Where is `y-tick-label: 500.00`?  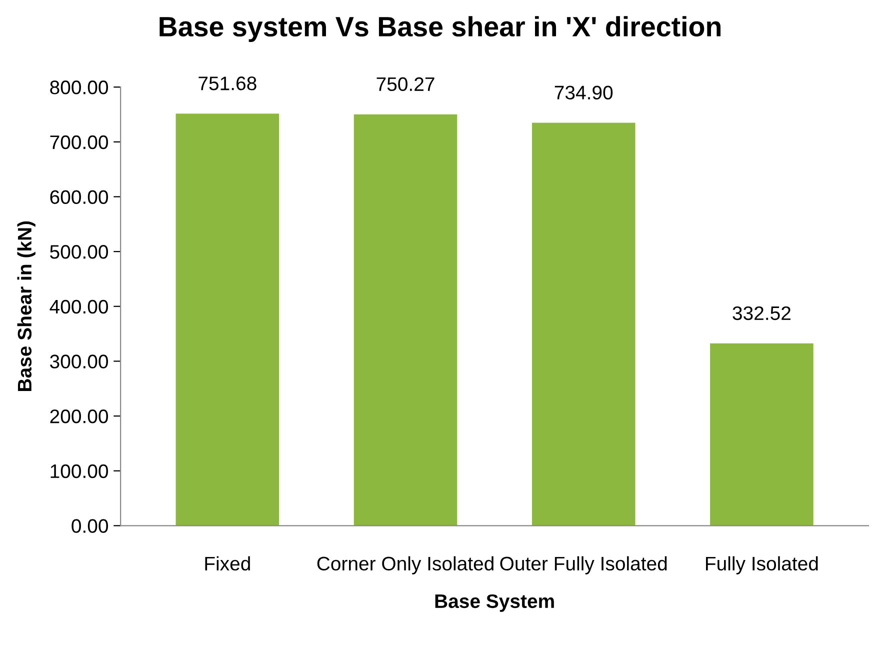
y-tick-label: 500.00 is located at coordinates (79, 252).